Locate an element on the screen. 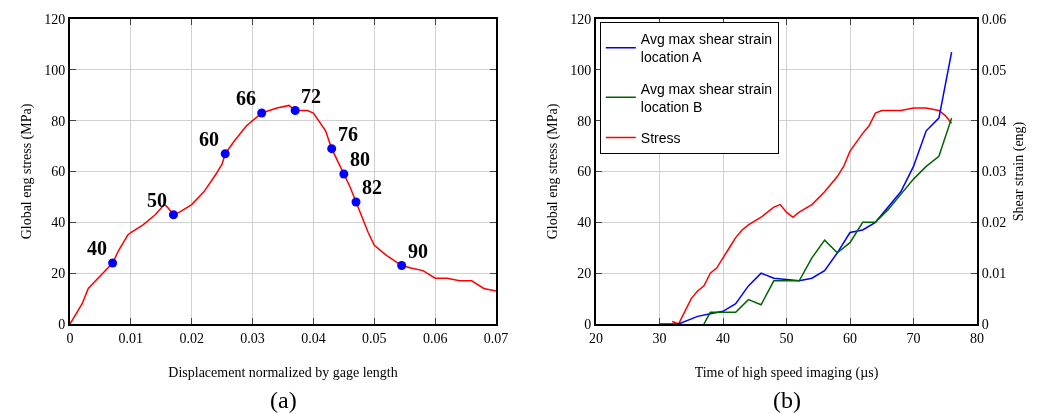 The image size is (1052, 414). y2-tick-label: 0 is located at coordinates (985, 324).